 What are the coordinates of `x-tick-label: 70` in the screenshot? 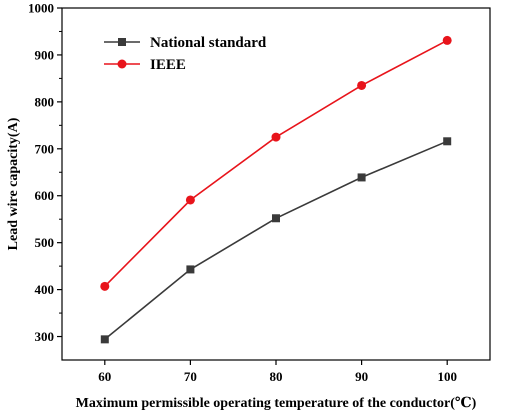 It's located at (190, 376).